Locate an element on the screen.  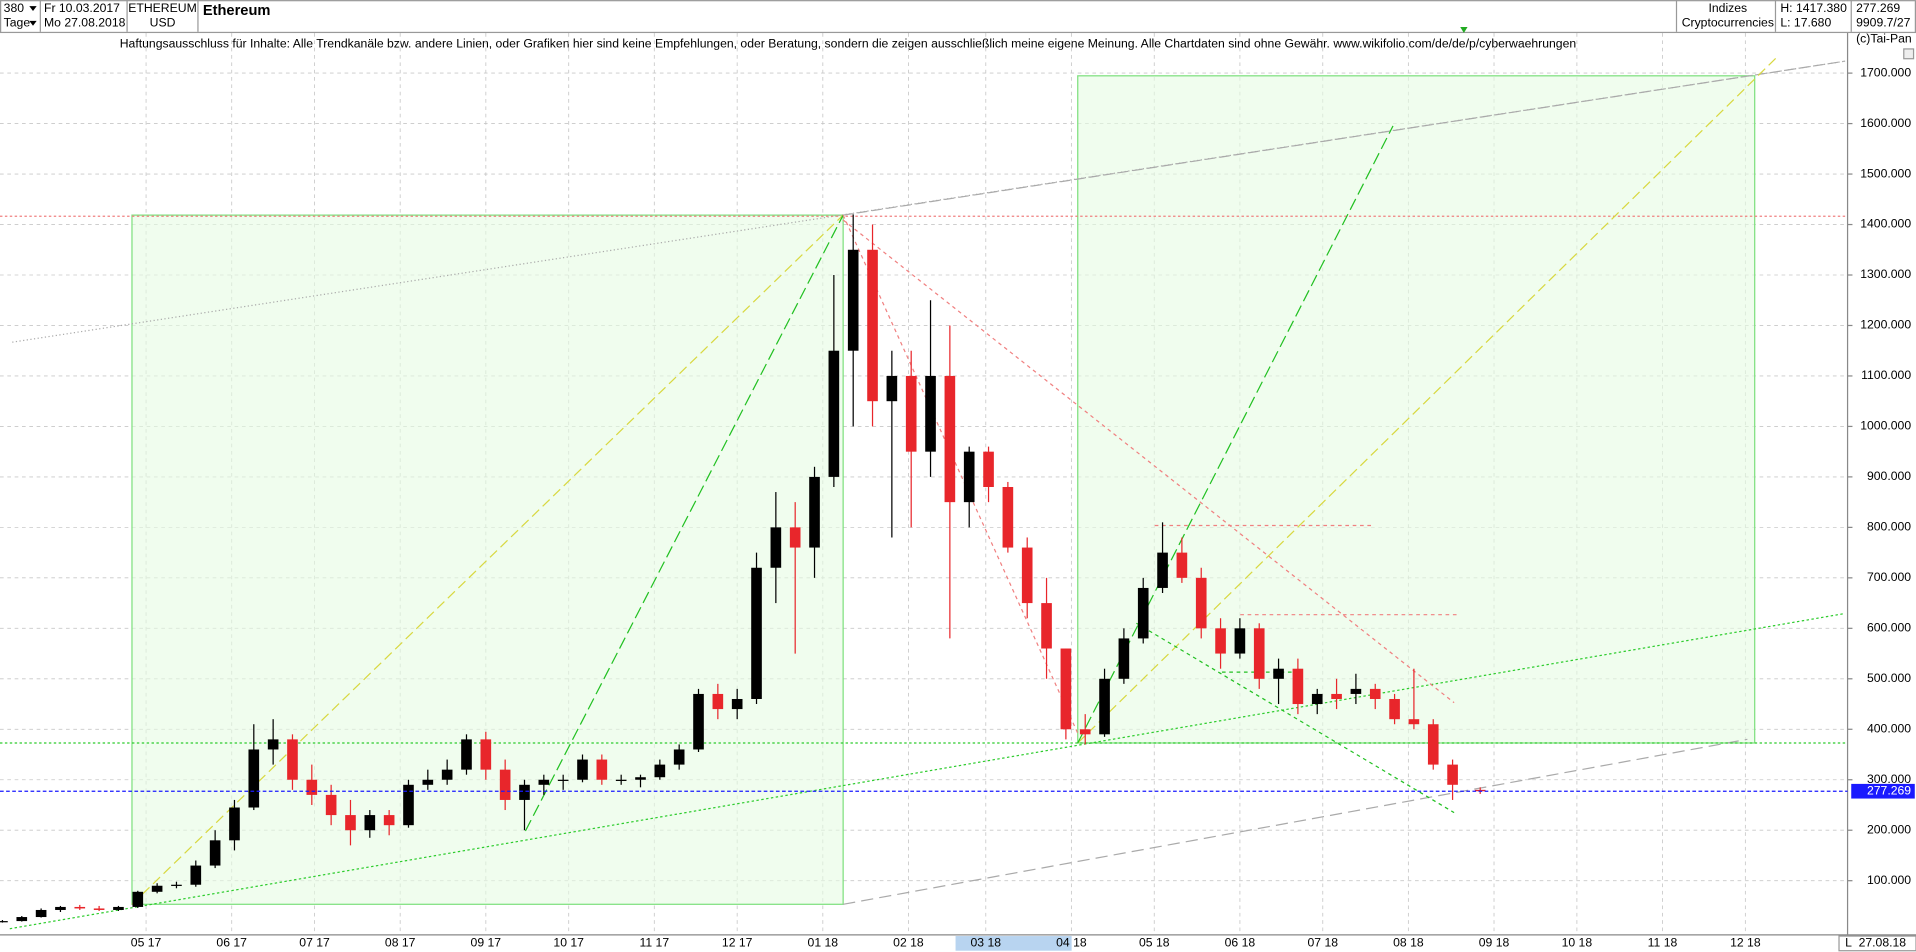
extra: 9909.7/27 is located at coordinates (1883, 22).